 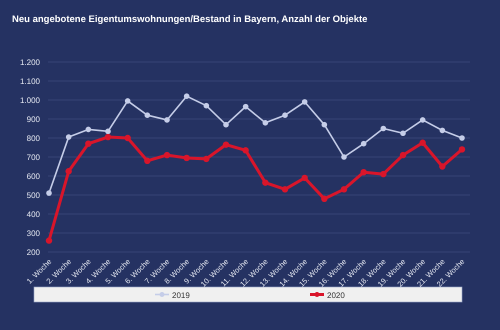 What do you see at coordinates (33, 138) in the screenshot?
I see `y-tick-label: 800` at bounding box center [33, 138].